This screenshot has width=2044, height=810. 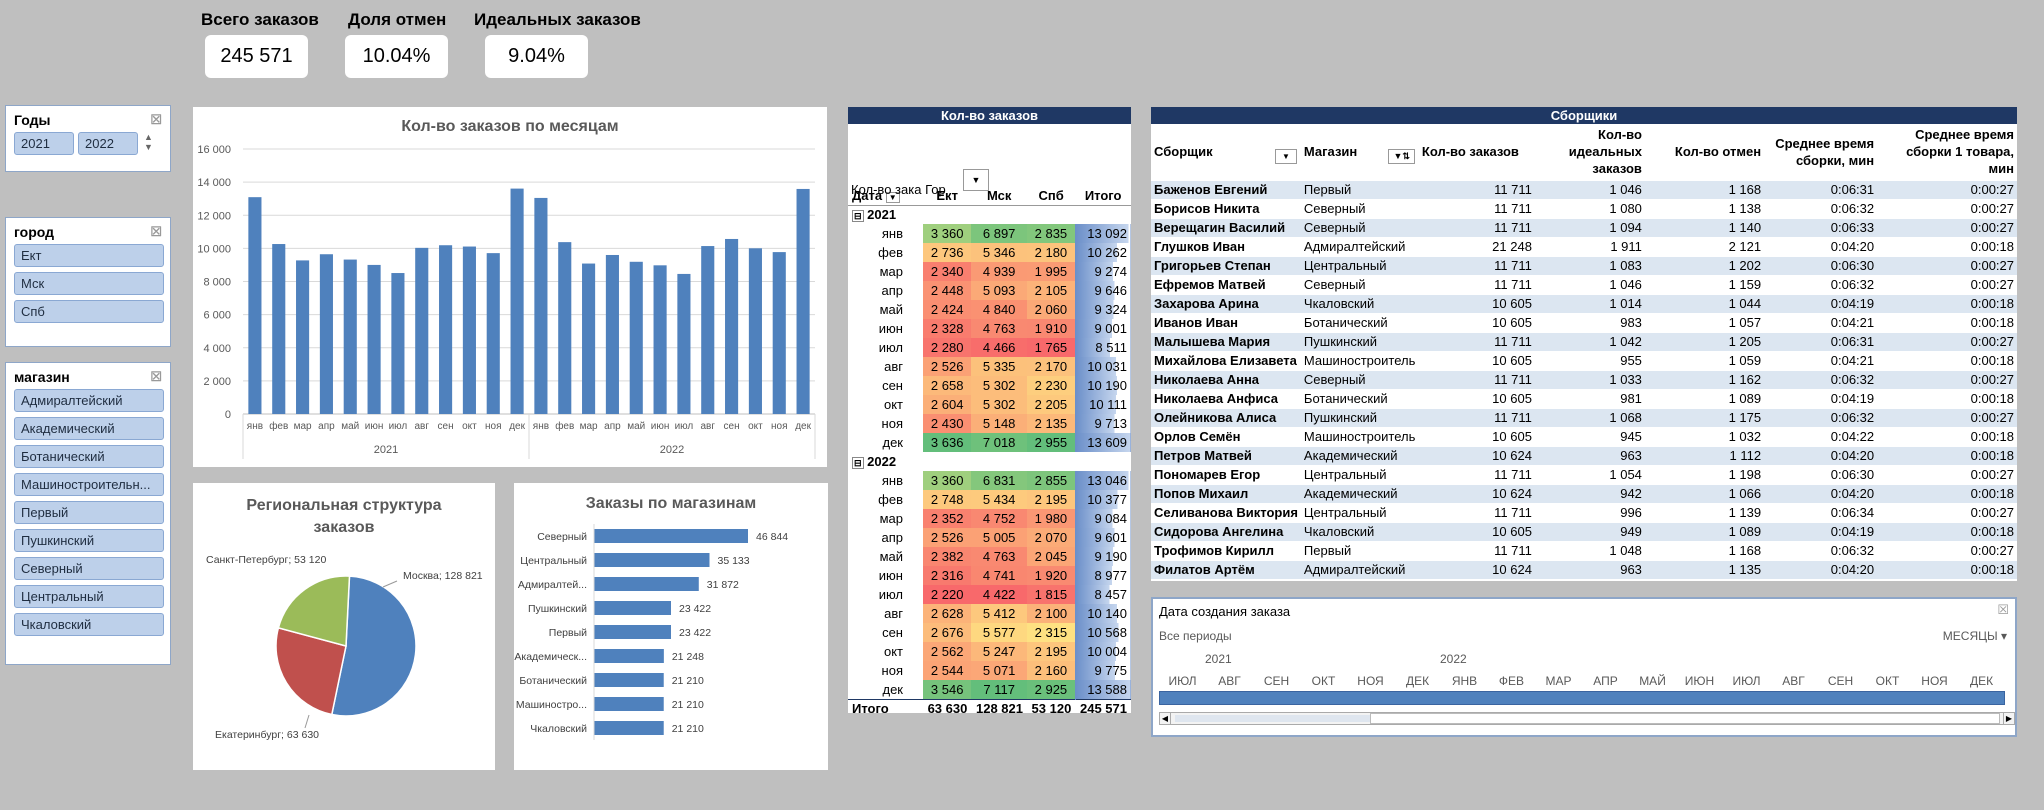 I want to click on pivot-cell: 13 046, so click(x=1102, y=480).